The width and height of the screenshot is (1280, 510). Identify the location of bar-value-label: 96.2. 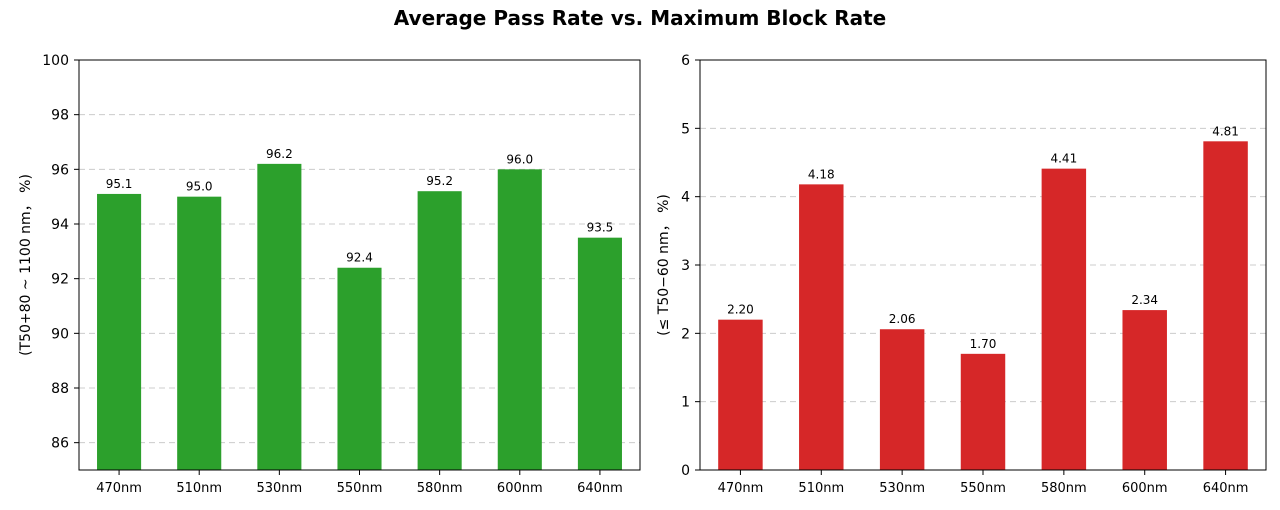
(279, 154).